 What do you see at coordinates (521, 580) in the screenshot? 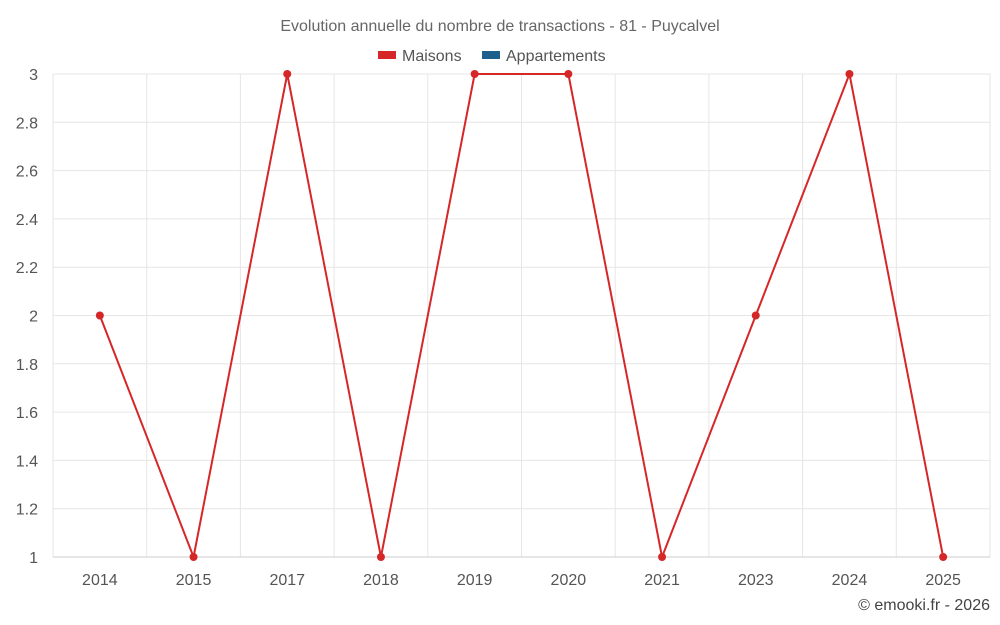
I see `x-axis-ticks: 2014 2015 2017 2018 2019 2020 2021 2023 2024 2025` at bounding box center [521, 580].